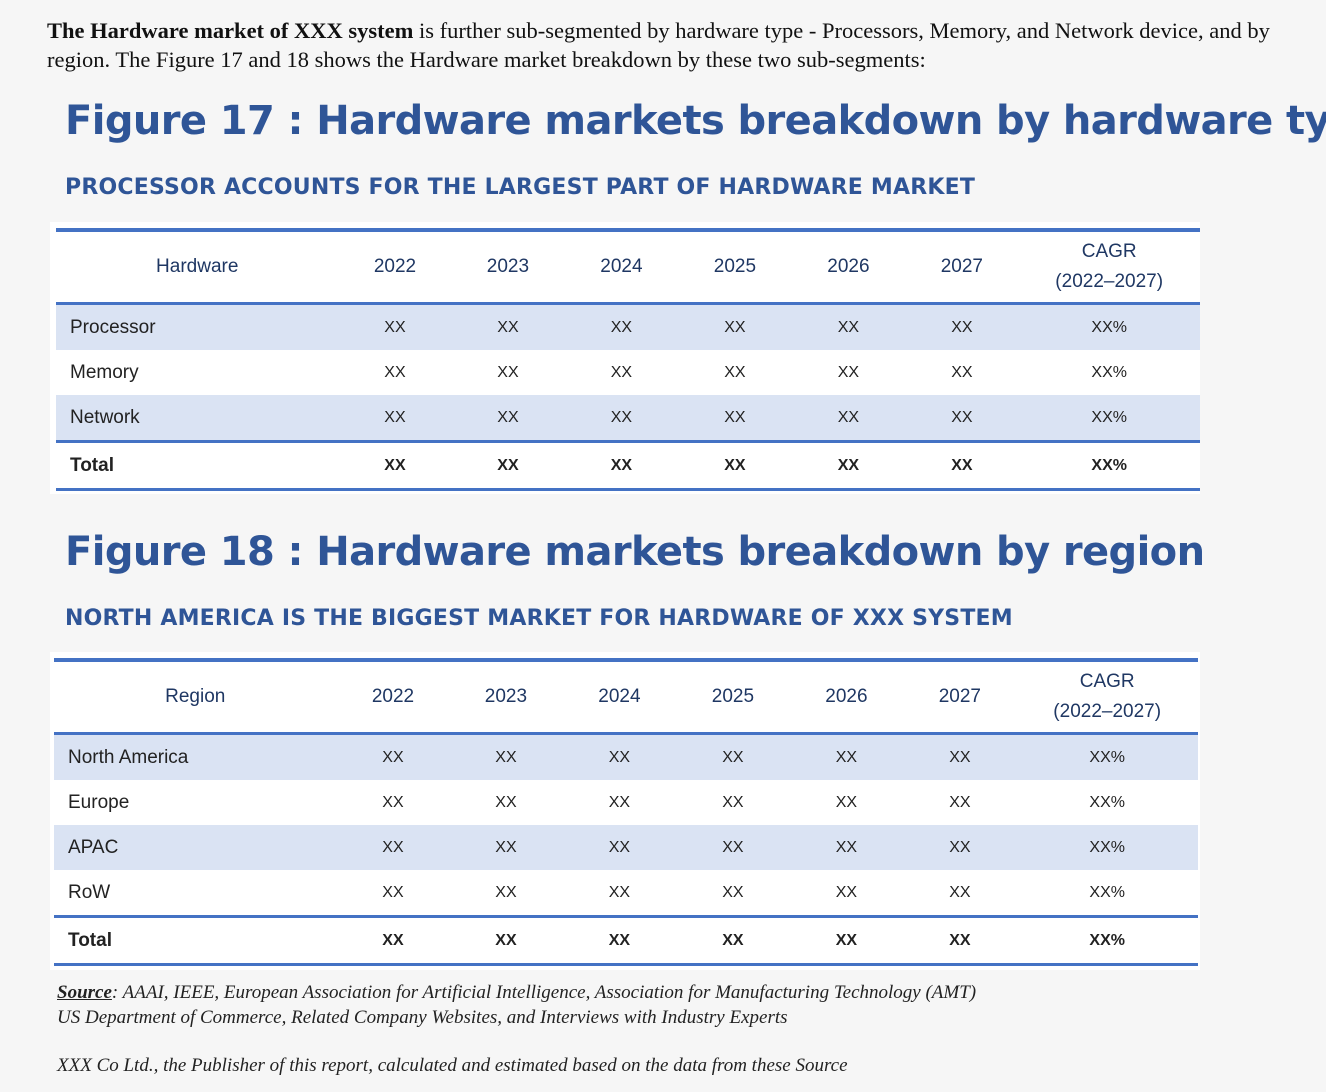 This screenshot has width=1326, height=1092. I want to click on table-row: RoW XX XX XX XX XX XX XX%, so click(626, 893).